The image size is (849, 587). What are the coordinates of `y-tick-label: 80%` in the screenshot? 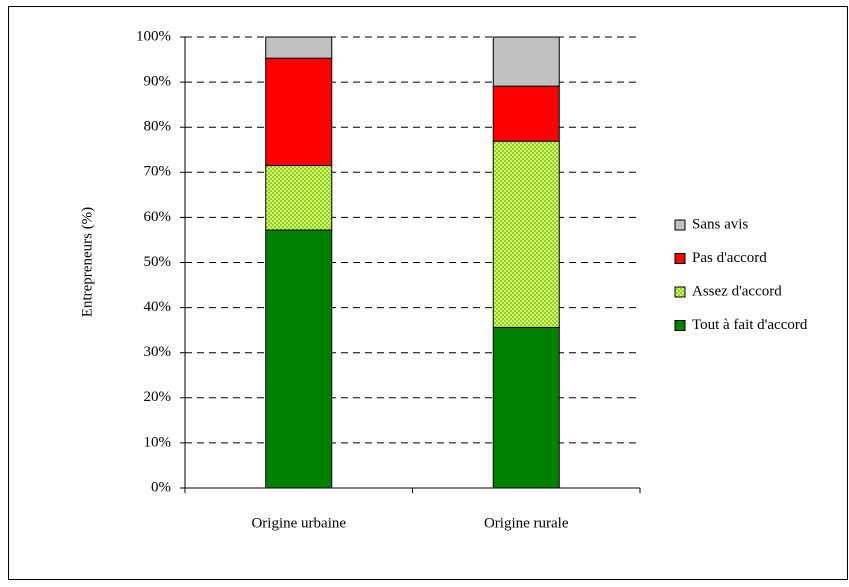 It's located at (158, 127).